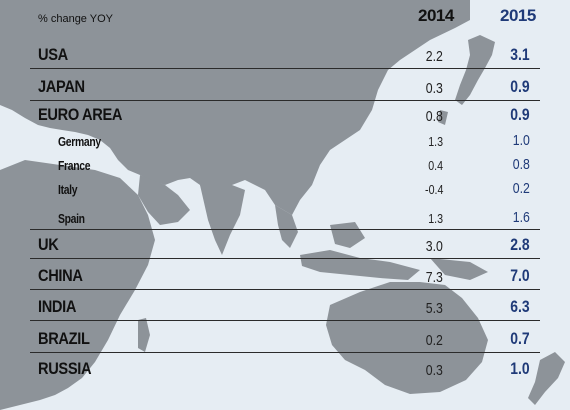 This screenshot has width=570, height=410. I want to click on value-2014: 2.2, so click(434, 56).